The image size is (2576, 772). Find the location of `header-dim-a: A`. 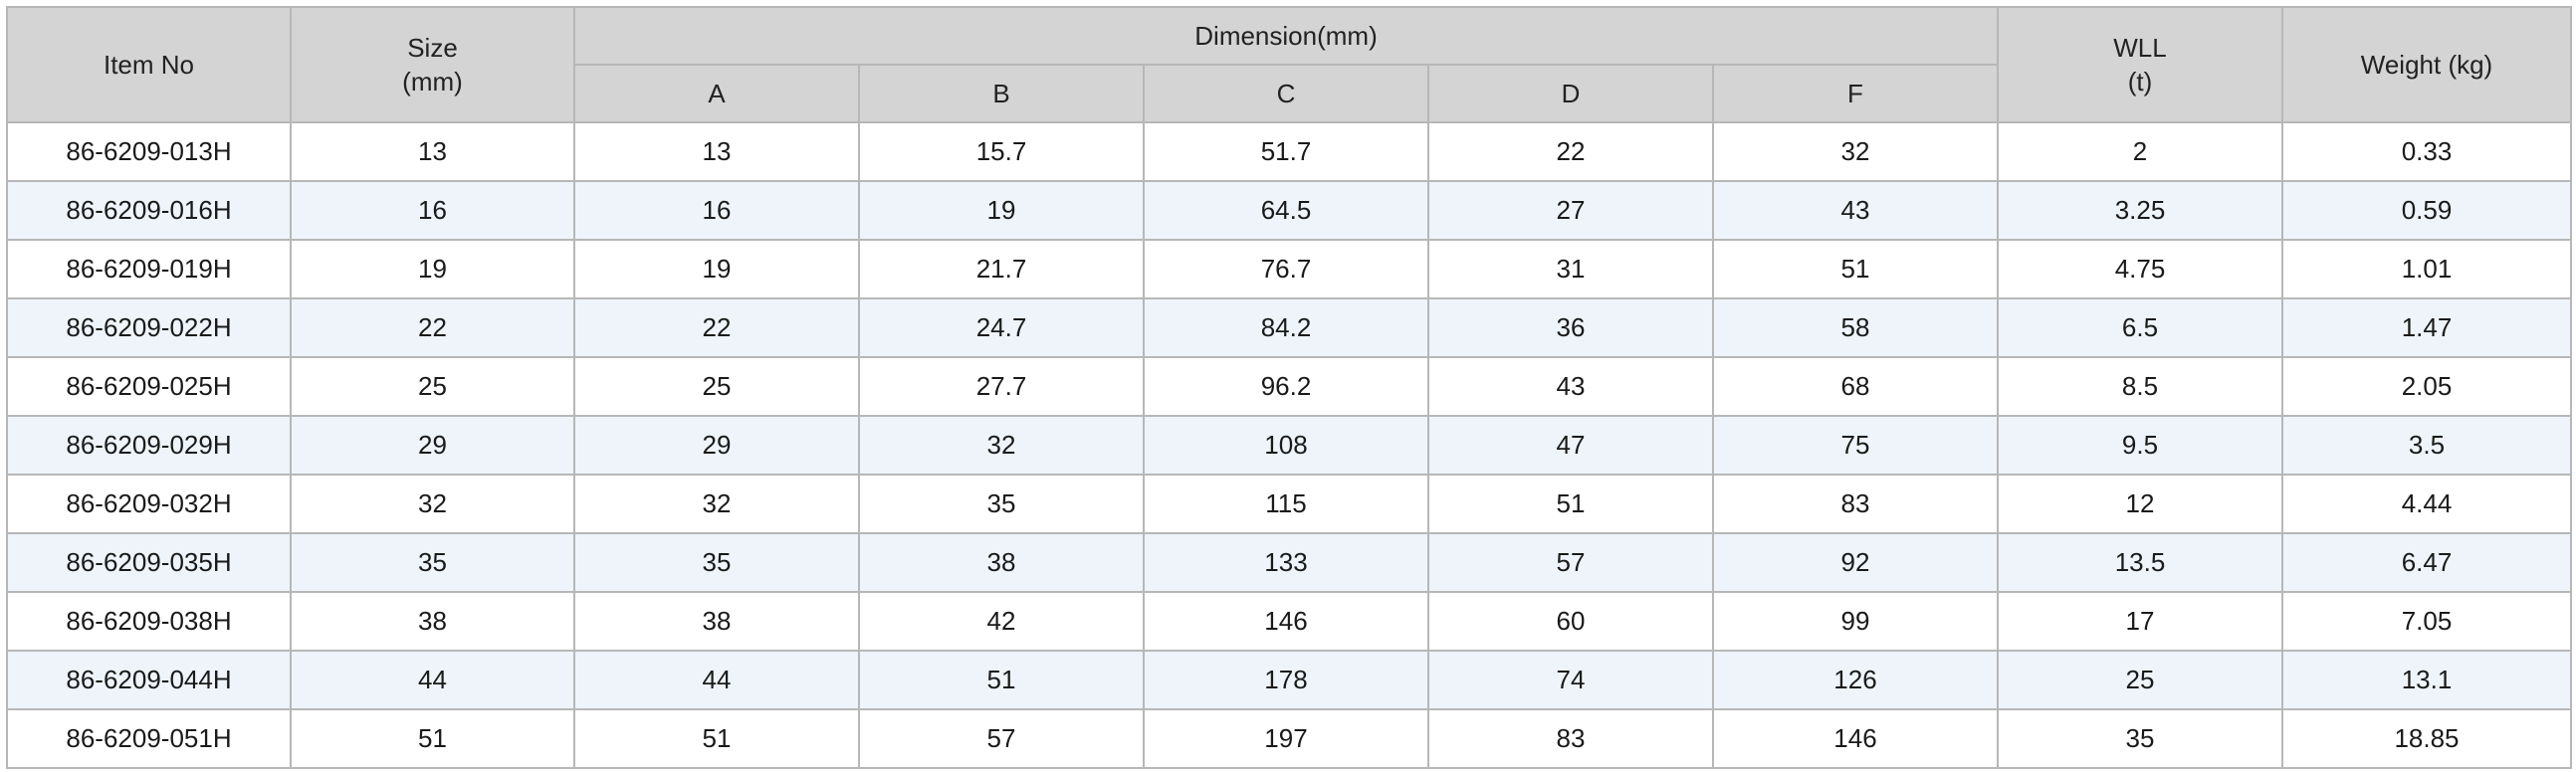

header-dim-a: A is located at coordinates (716, 93).